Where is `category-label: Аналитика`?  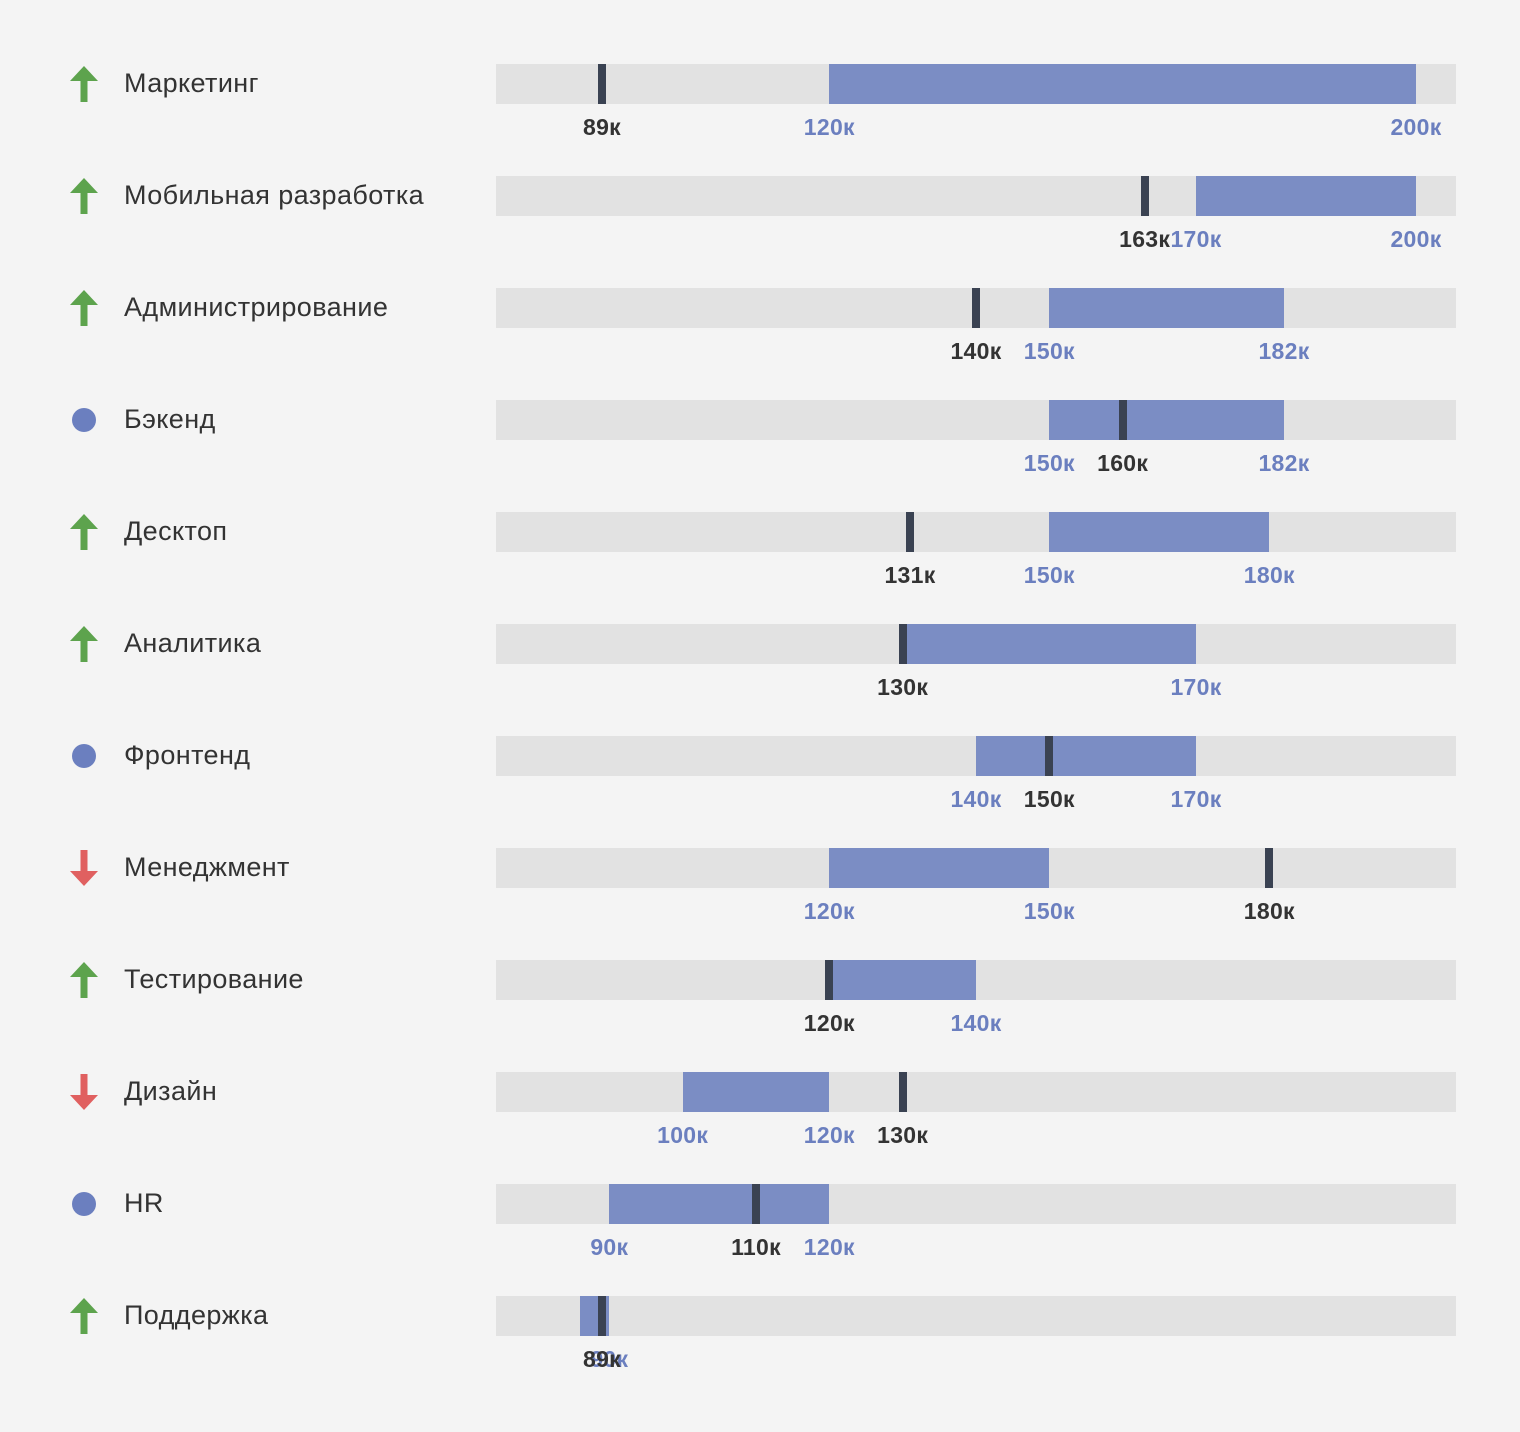
category-label: Аналитика is located at coordinates (193, 643).